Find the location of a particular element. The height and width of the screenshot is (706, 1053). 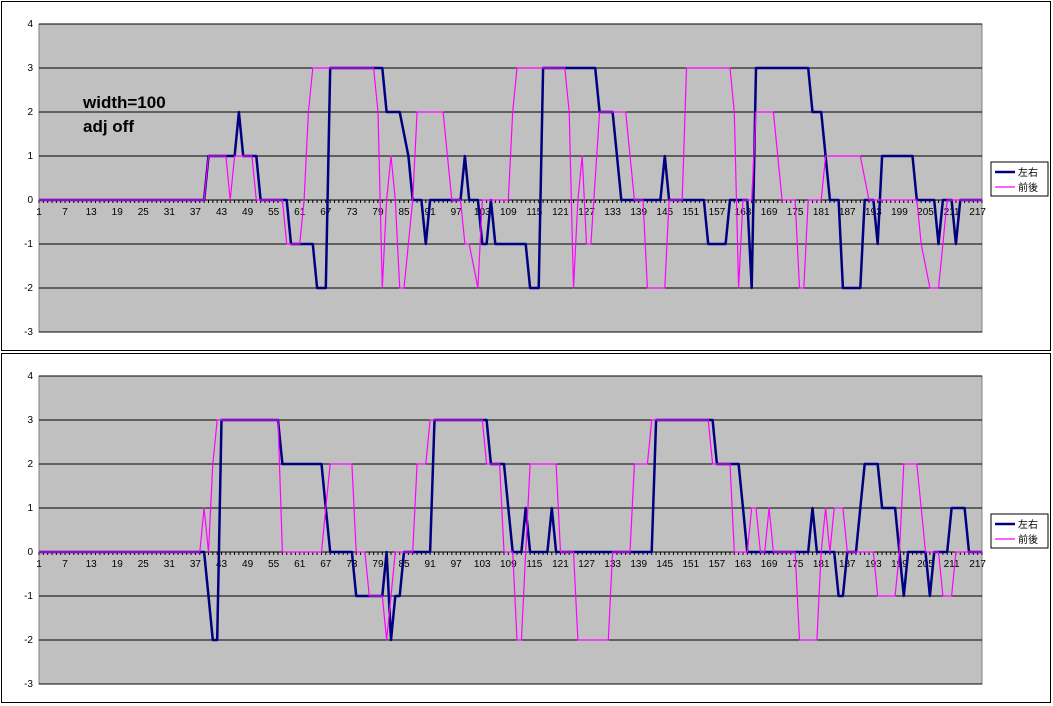

x-tick-label: 199 is located at coordinates (899, 212).